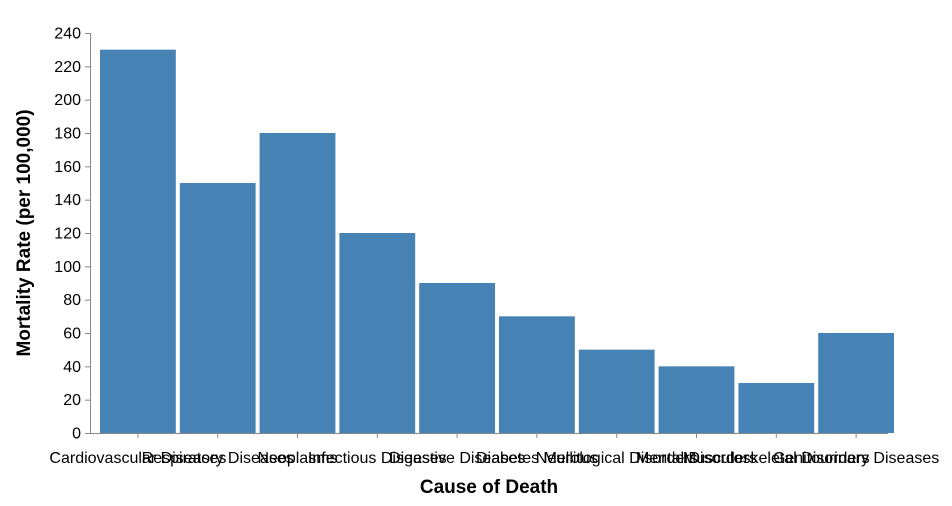  Describe the element at coordinates (72, 367) in the screenshot. I see `y-tick-label: 40` at that location.